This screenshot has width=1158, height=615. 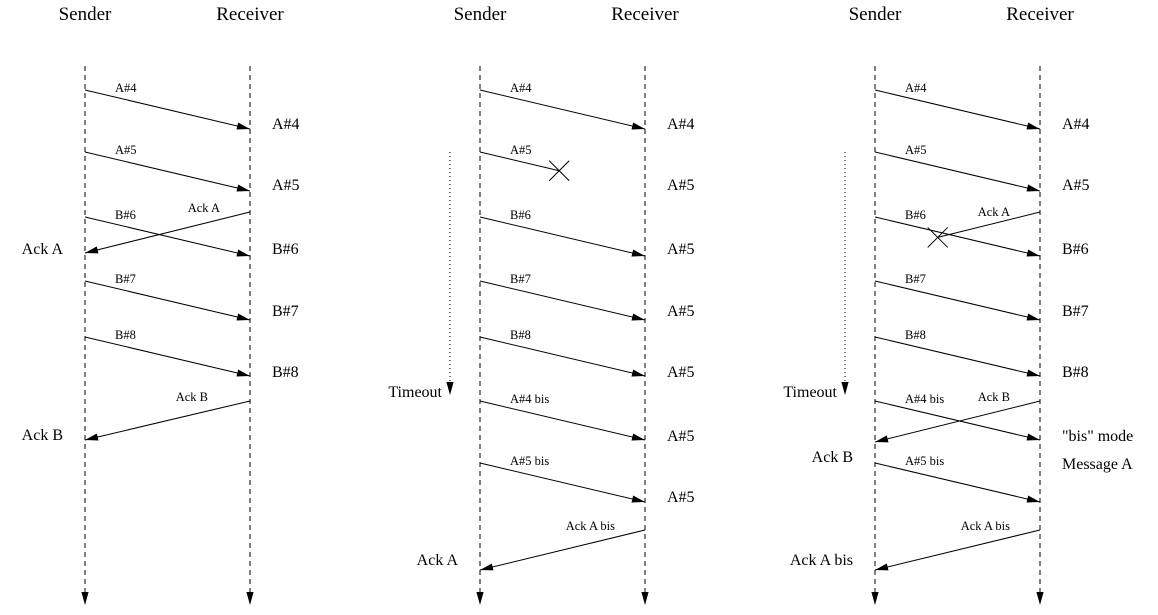 What do you see at coordinates (285, 311) in the screenshot?
I see `receiver-state-label: B#7` at bounding box center [285, 311].